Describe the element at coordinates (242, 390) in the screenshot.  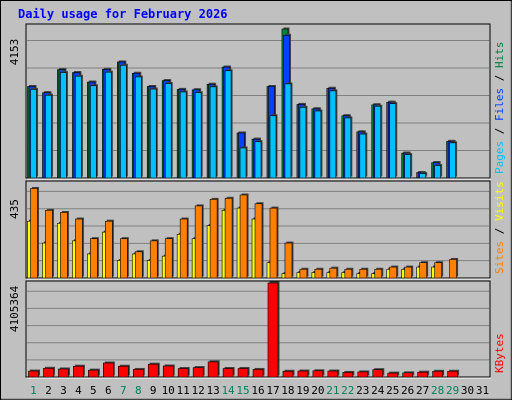
I see `day-label-15: 15` at that location.